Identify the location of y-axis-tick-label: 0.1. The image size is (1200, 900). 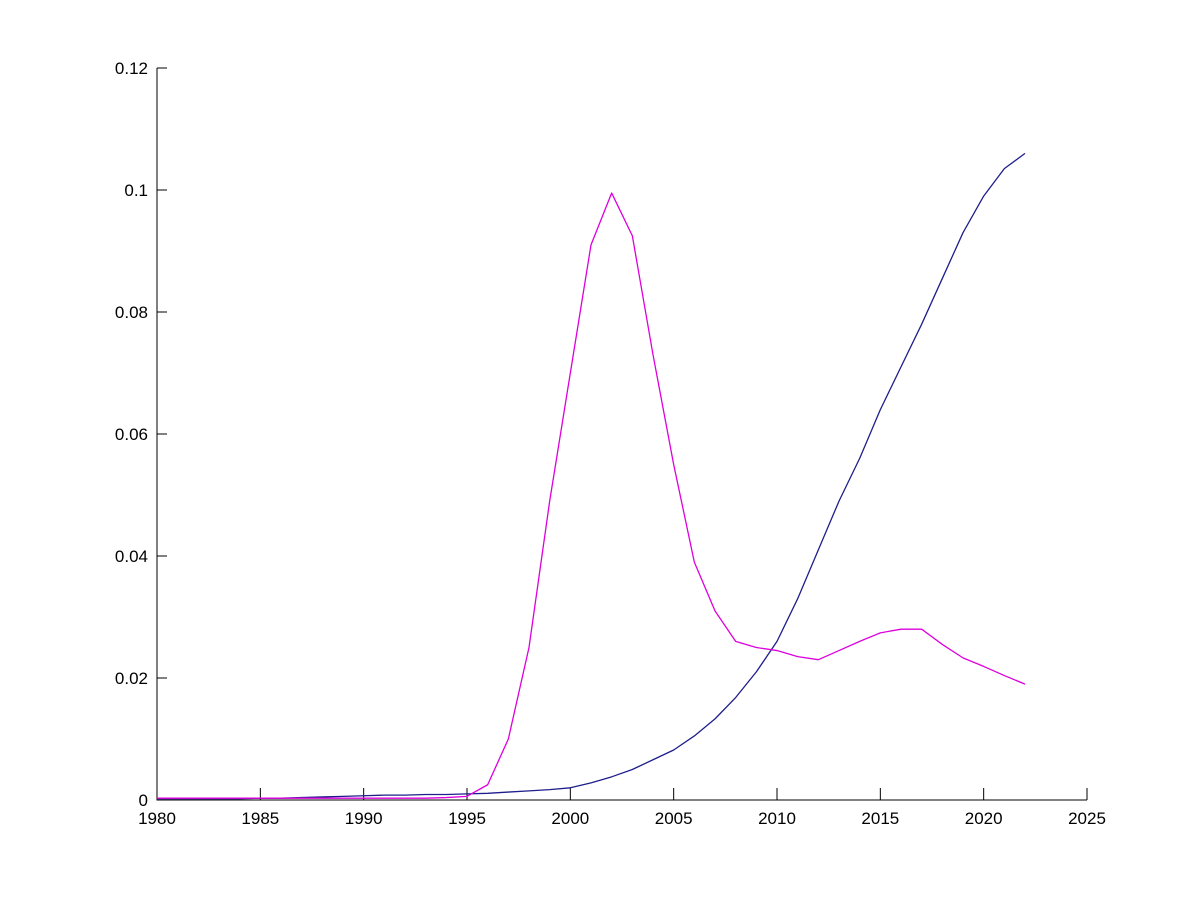
(136, 190).